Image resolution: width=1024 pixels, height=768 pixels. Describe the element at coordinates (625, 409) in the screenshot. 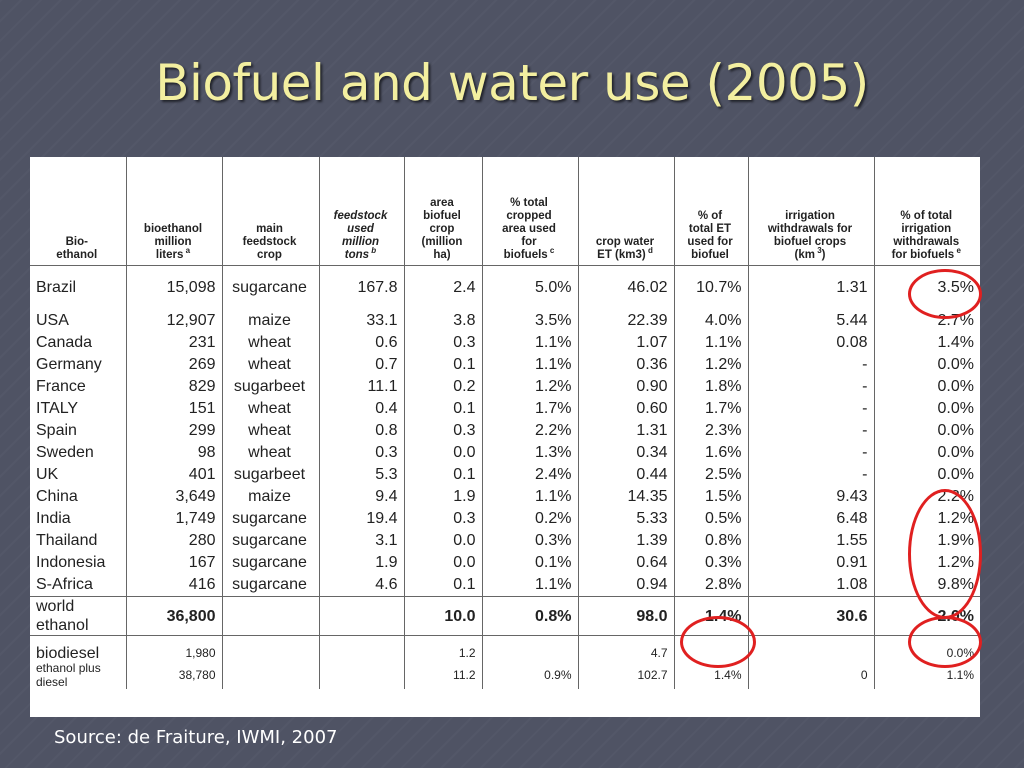

I see `cell-crop-et: 0.60` at that location.